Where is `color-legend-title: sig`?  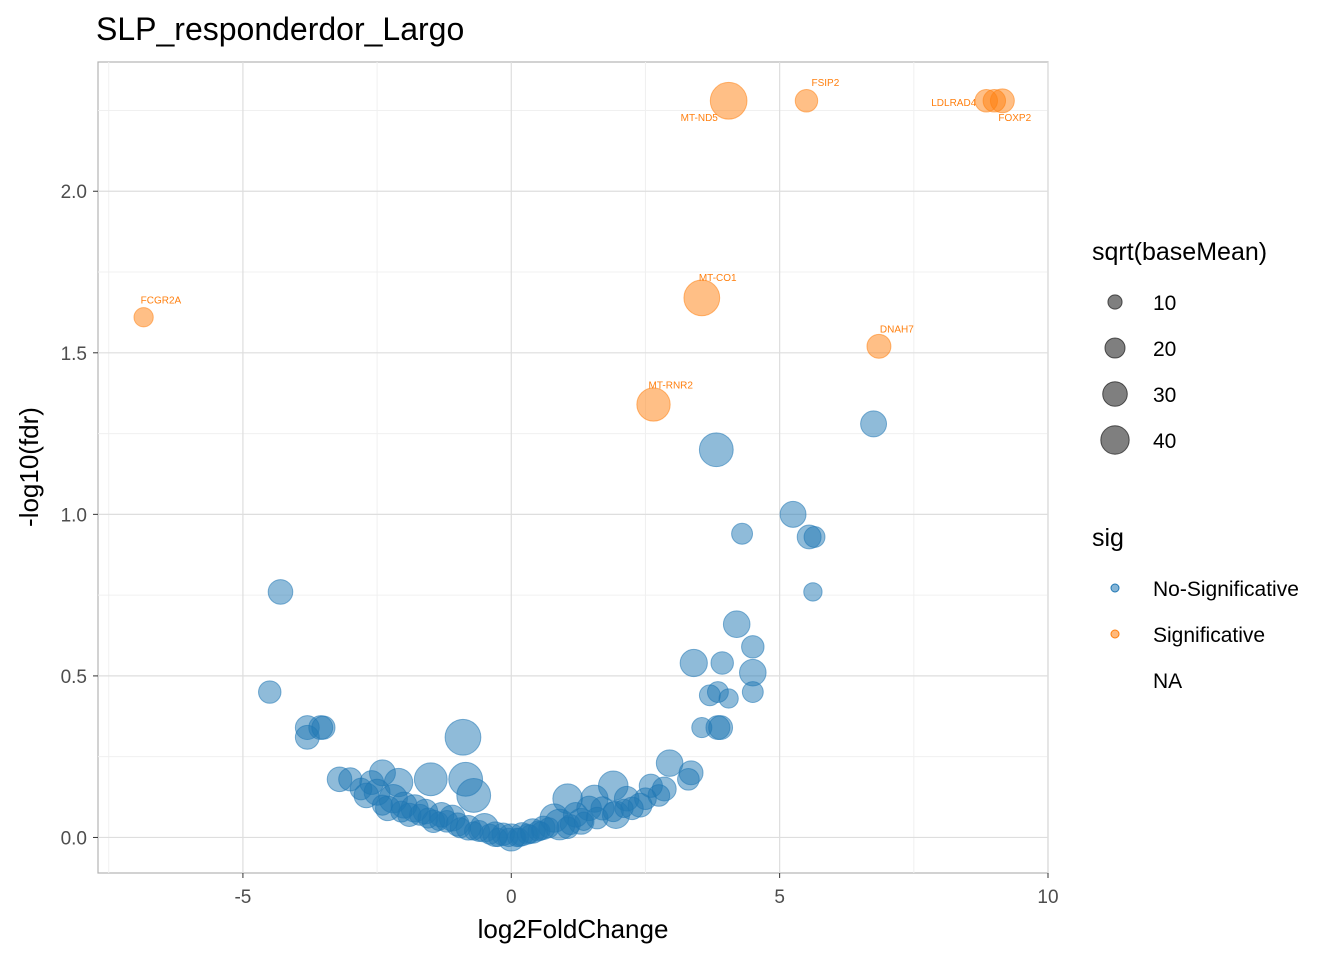 color-legend-title: sig is located at coordinates (1108, 538).